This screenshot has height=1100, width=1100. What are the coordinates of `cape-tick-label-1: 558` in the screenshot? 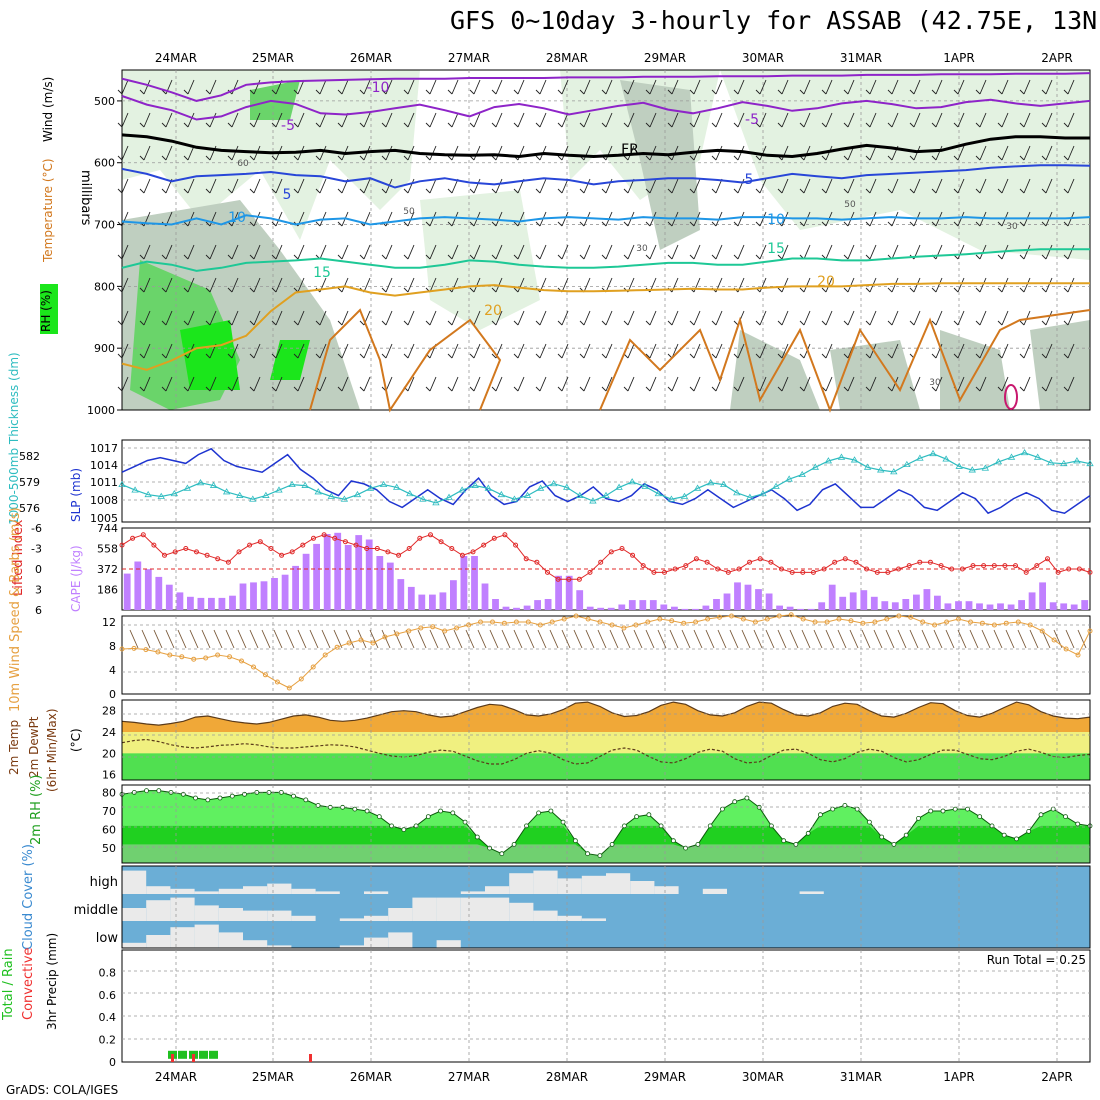 It's located at (107, 549).